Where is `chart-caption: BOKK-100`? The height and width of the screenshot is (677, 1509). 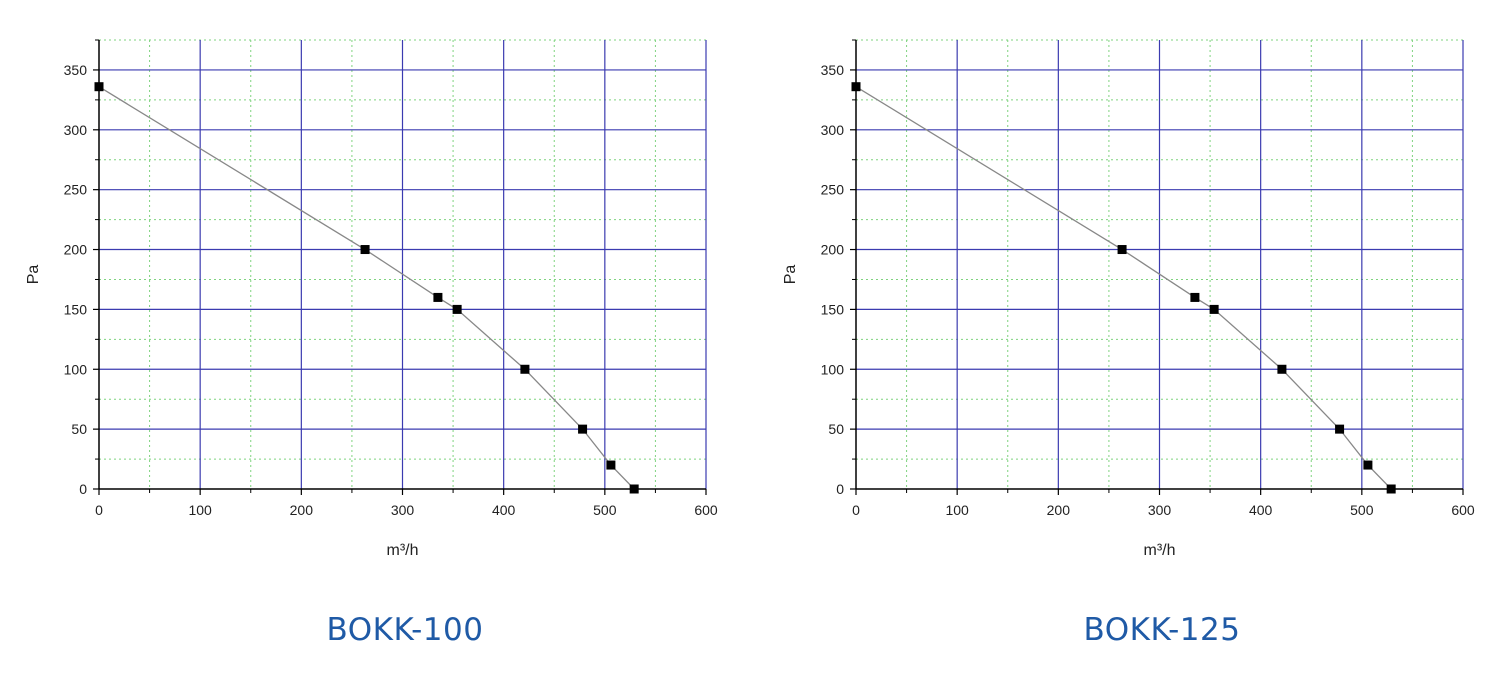
chart-caption: BOKK-100 is located at coordinates (405, 630).